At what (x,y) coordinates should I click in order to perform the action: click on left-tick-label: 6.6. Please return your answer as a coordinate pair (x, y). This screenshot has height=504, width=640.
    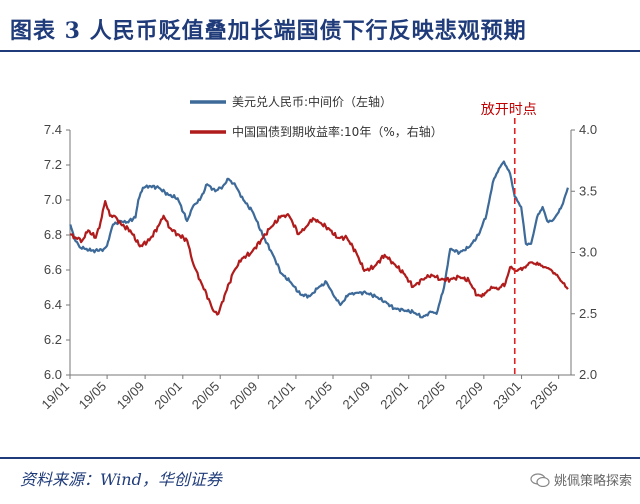
    Looking at the image, I should click on (53, 269).